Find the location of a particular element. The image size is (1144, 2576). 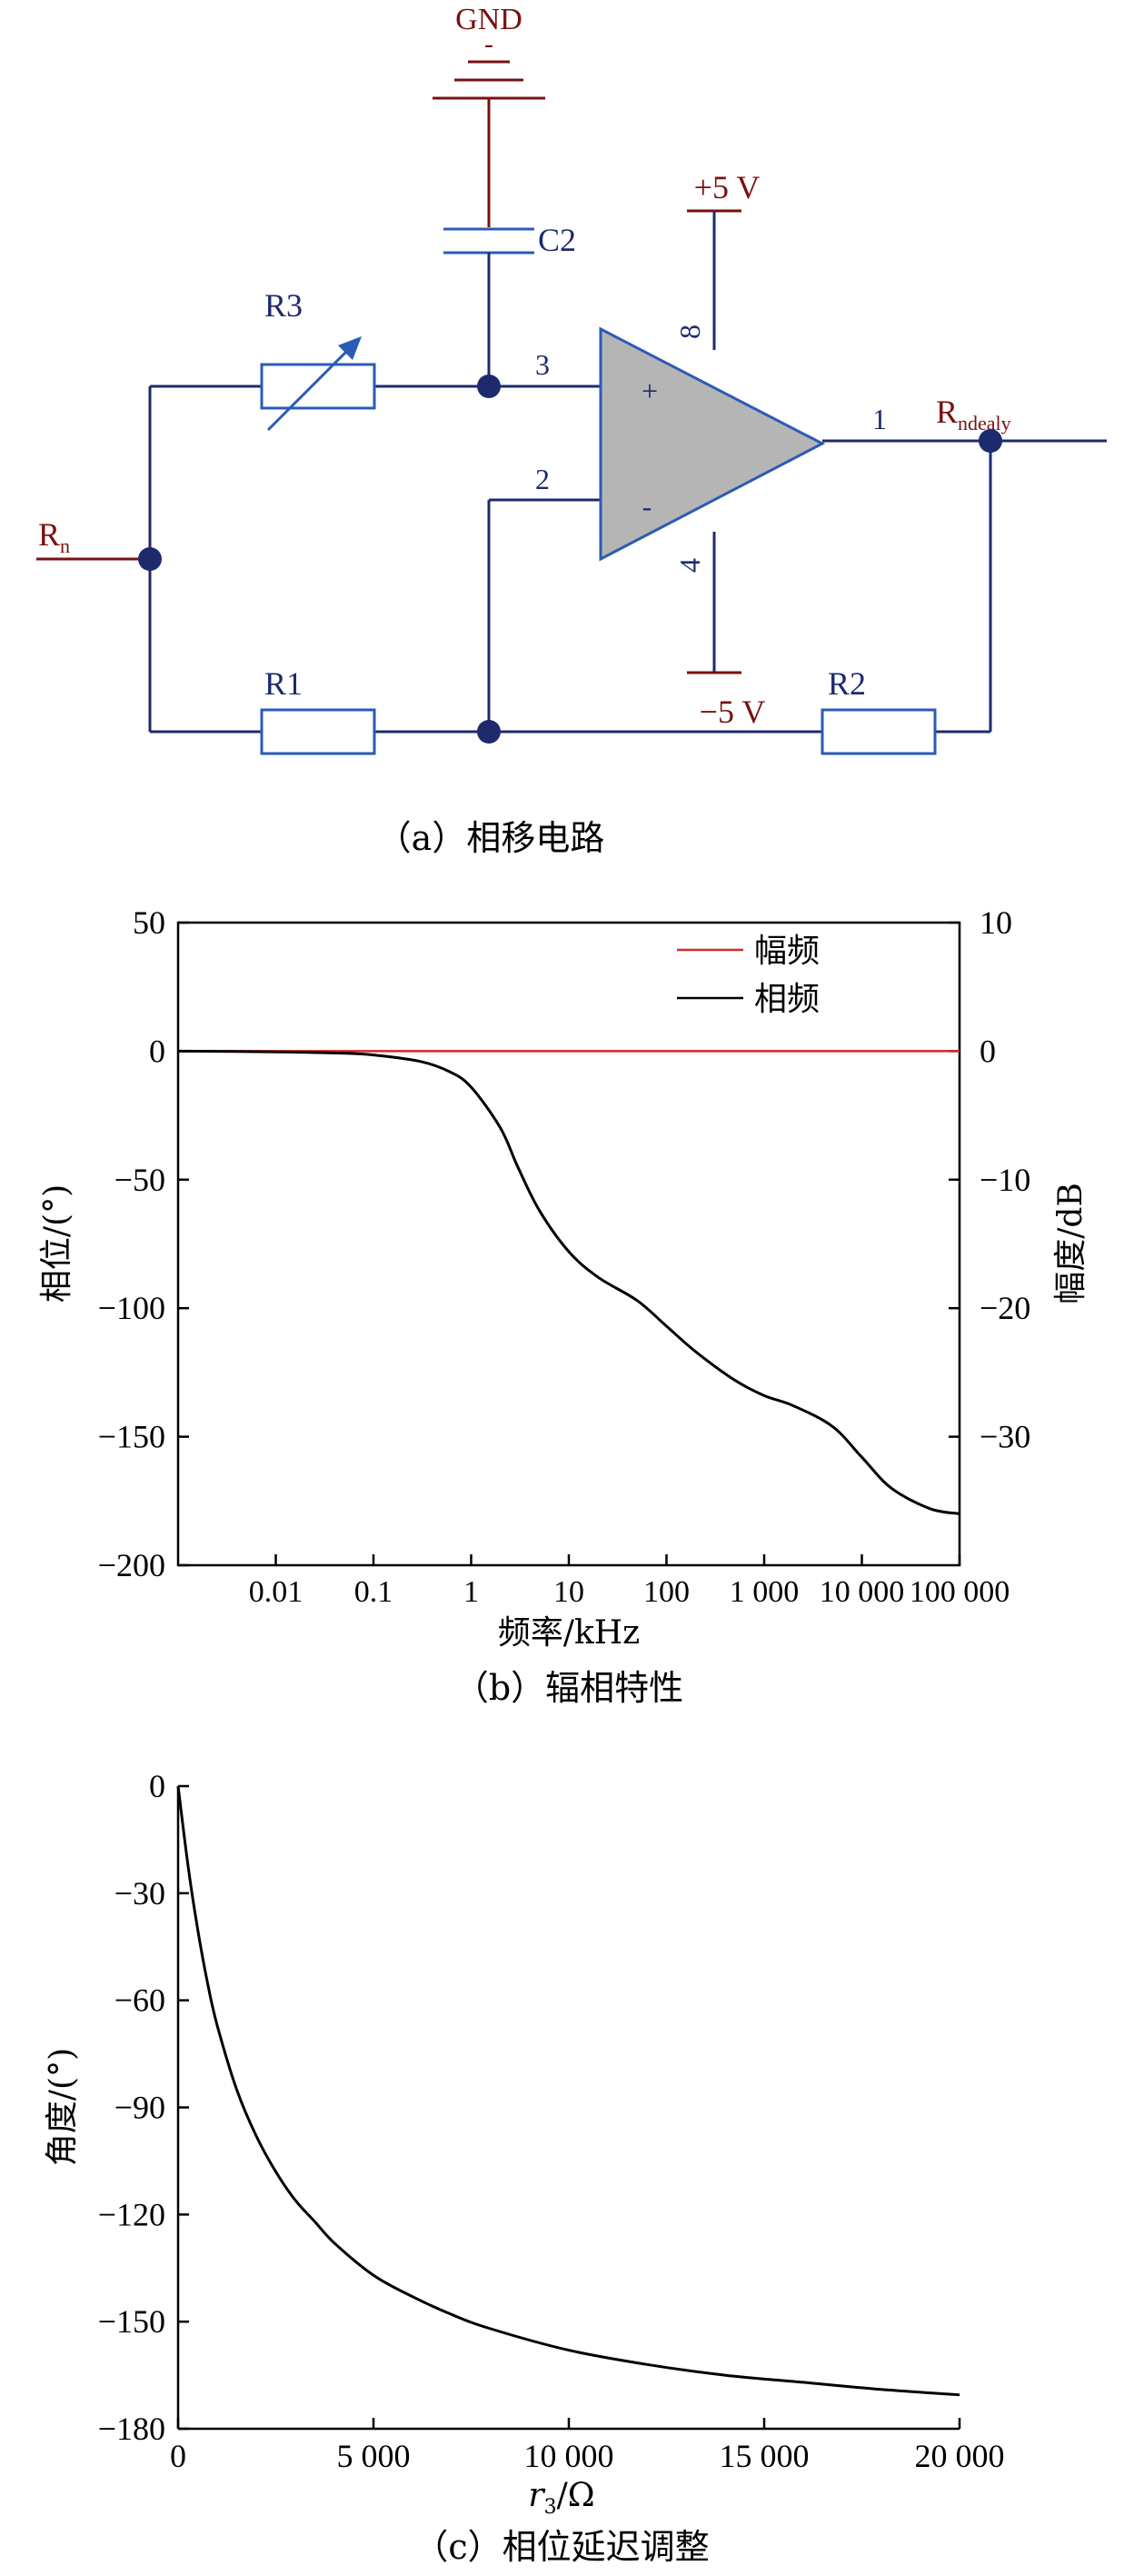

pin-4-label: 4 is located at coordinates (689, 565).